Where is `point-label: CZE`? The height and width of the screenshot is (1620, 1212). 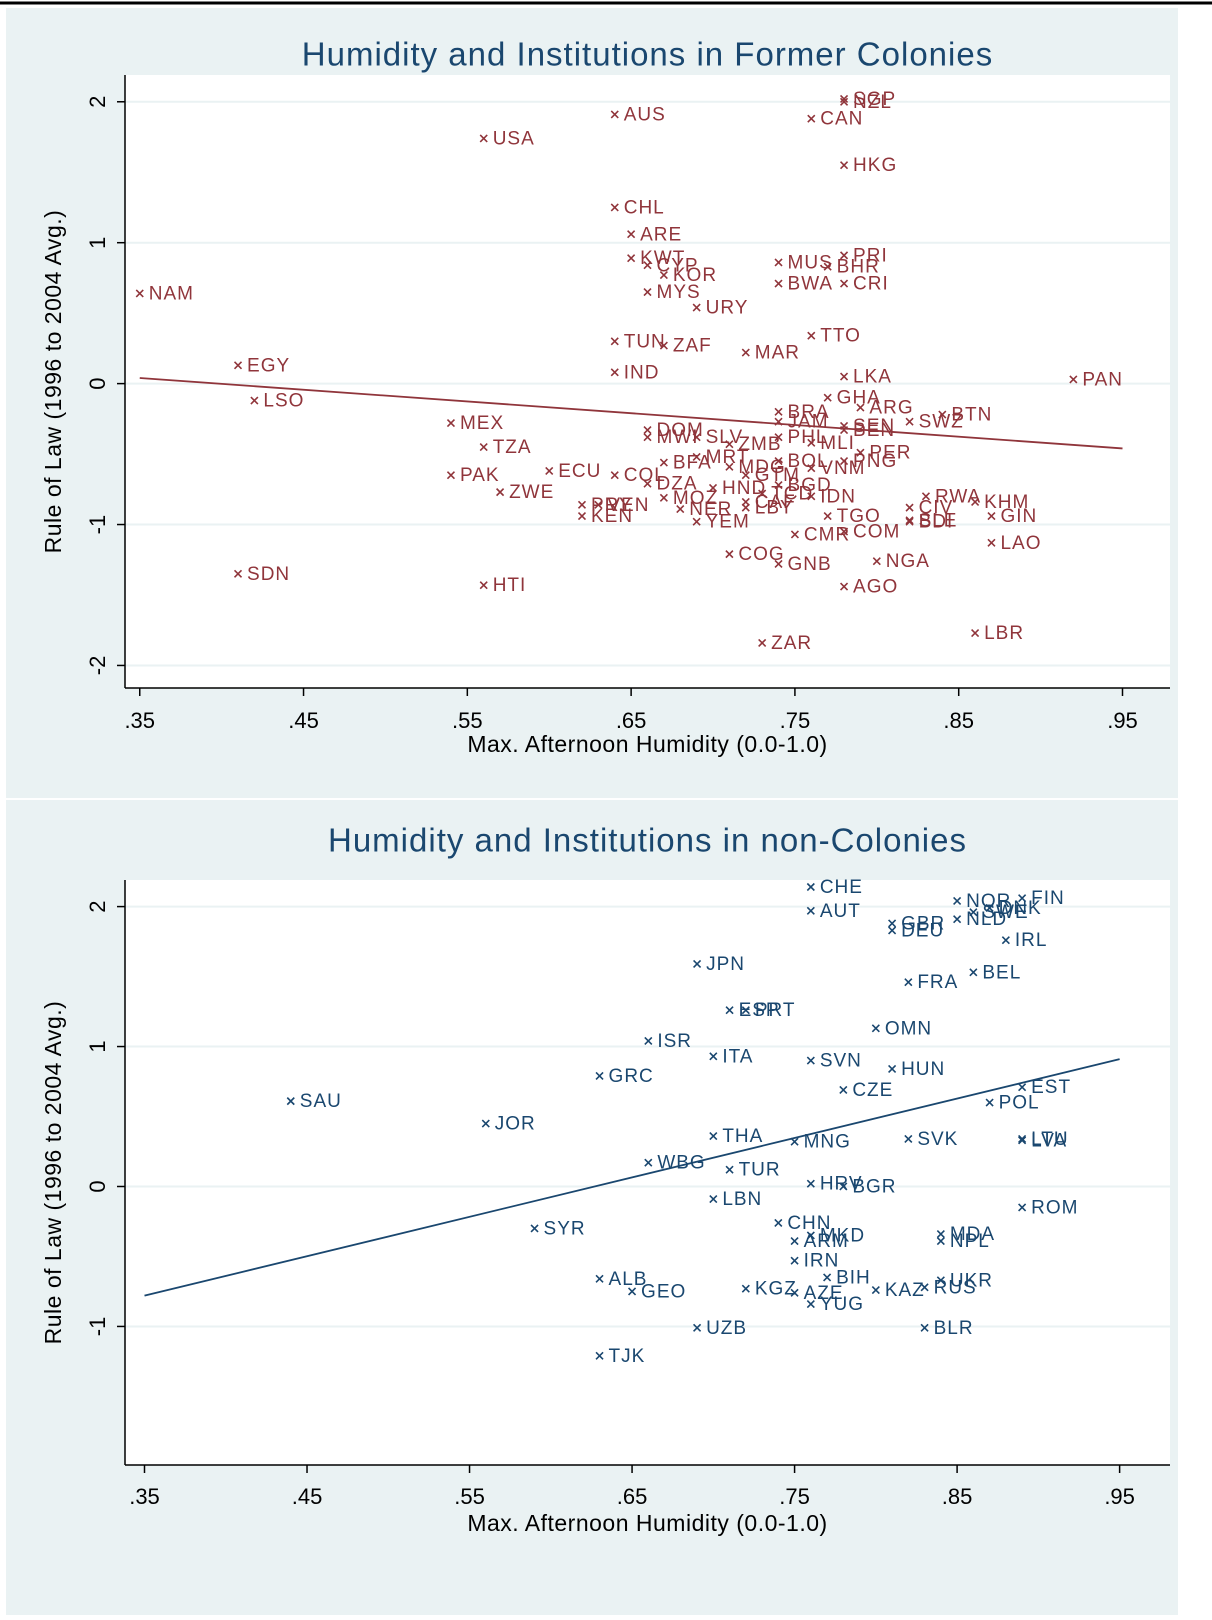 point-label: CZE is located at coordinates (872, 1090).